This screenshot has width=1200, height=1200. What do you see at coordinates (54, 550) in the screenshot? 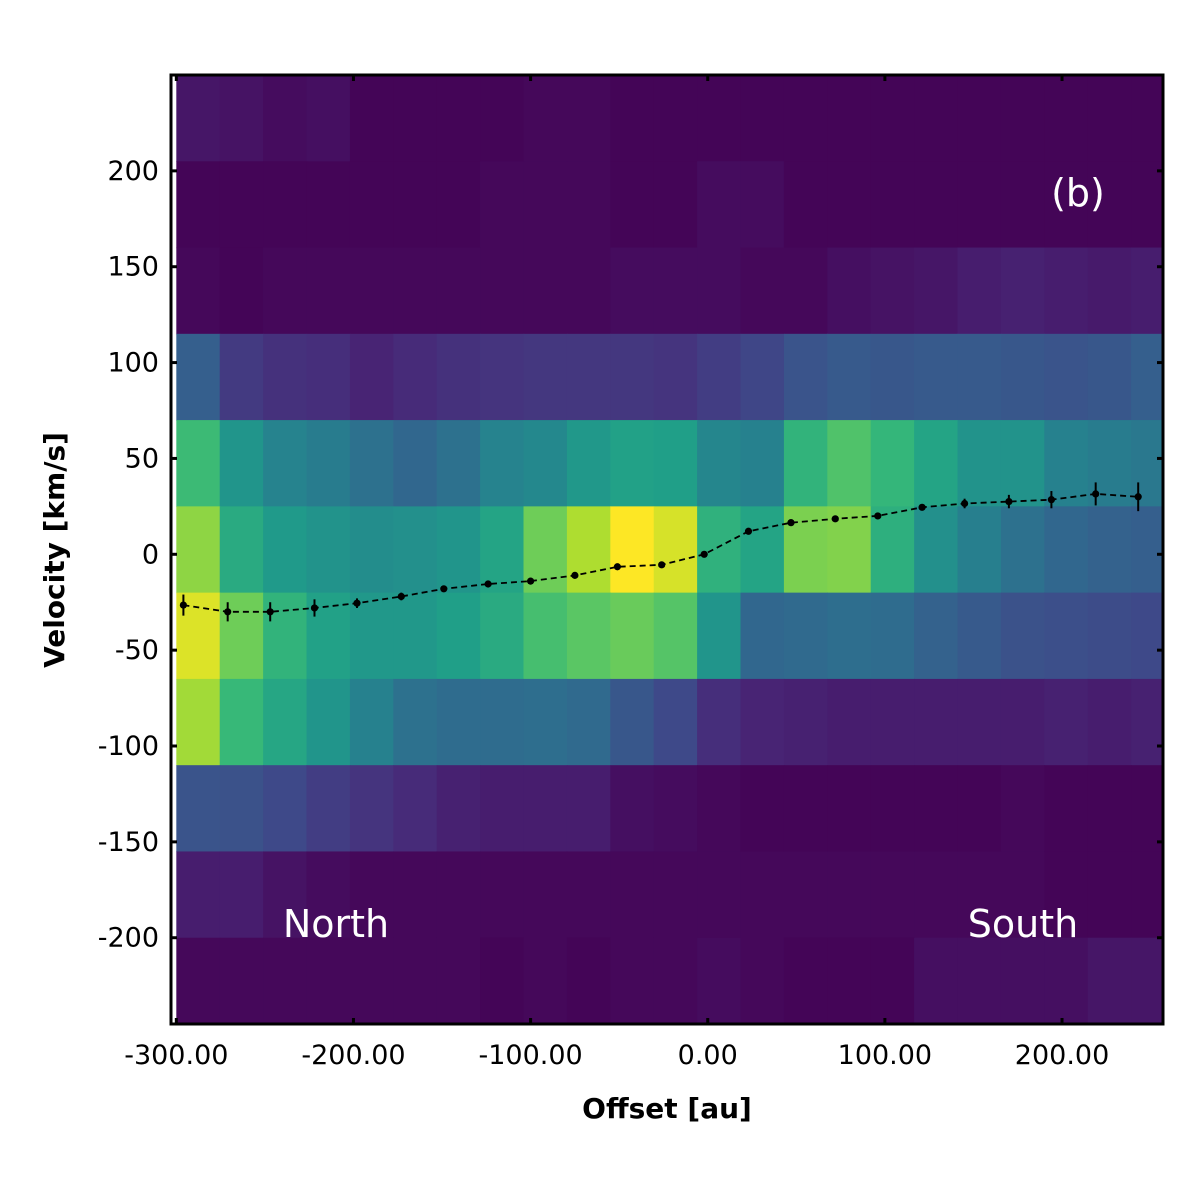
I see `y-axis-title: Velocity [km/s]` at bounding box center [54, 550].